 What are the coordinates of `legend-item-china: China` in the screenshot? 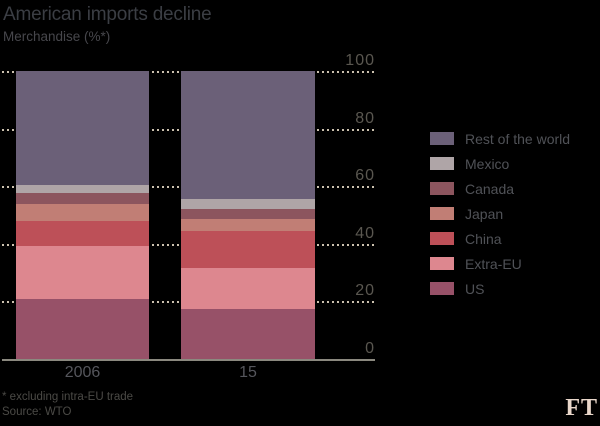 It's located at (500, 238).